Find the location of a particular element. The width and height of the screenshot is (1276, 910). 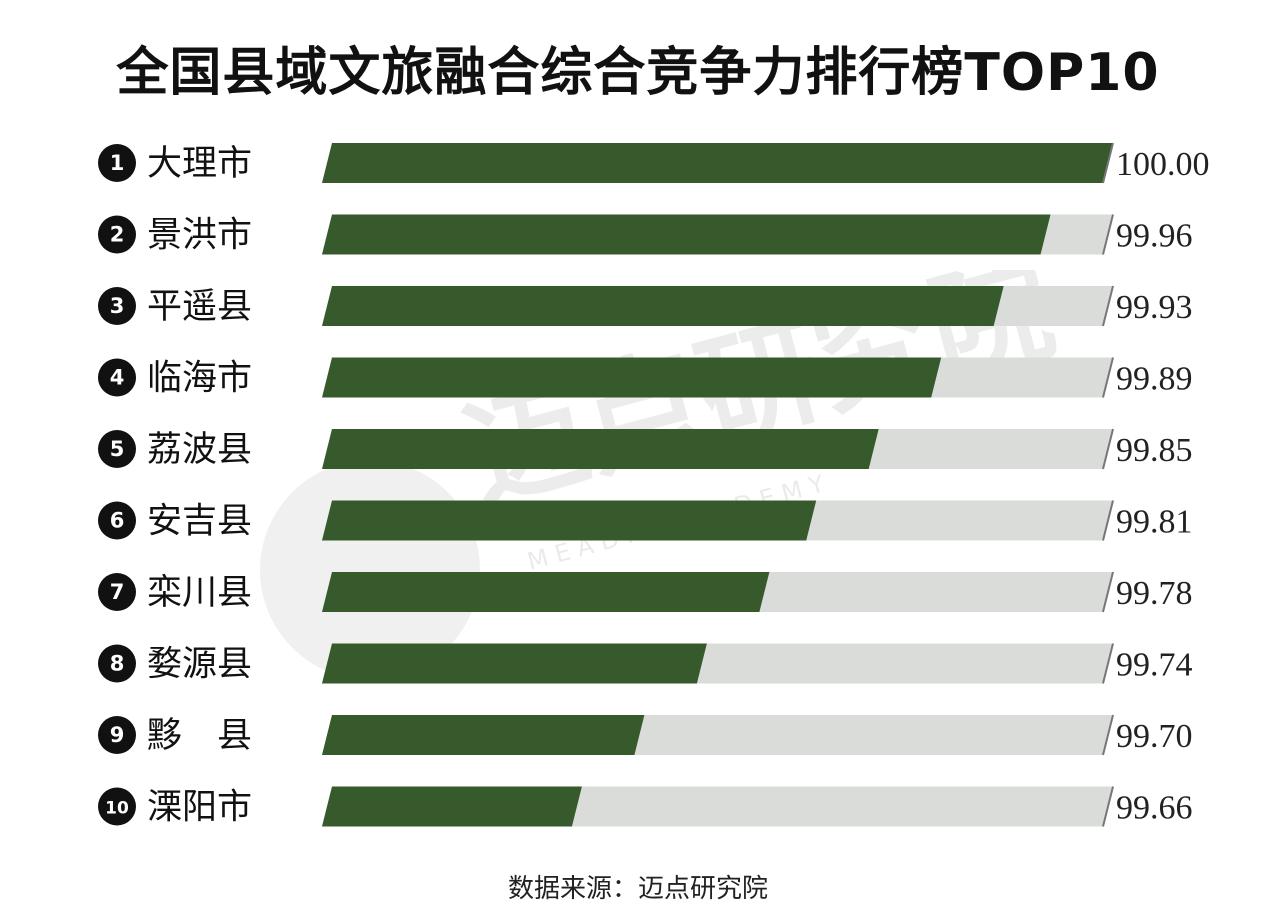

value-label: 99.78 is located at coordinates (1154, 593).